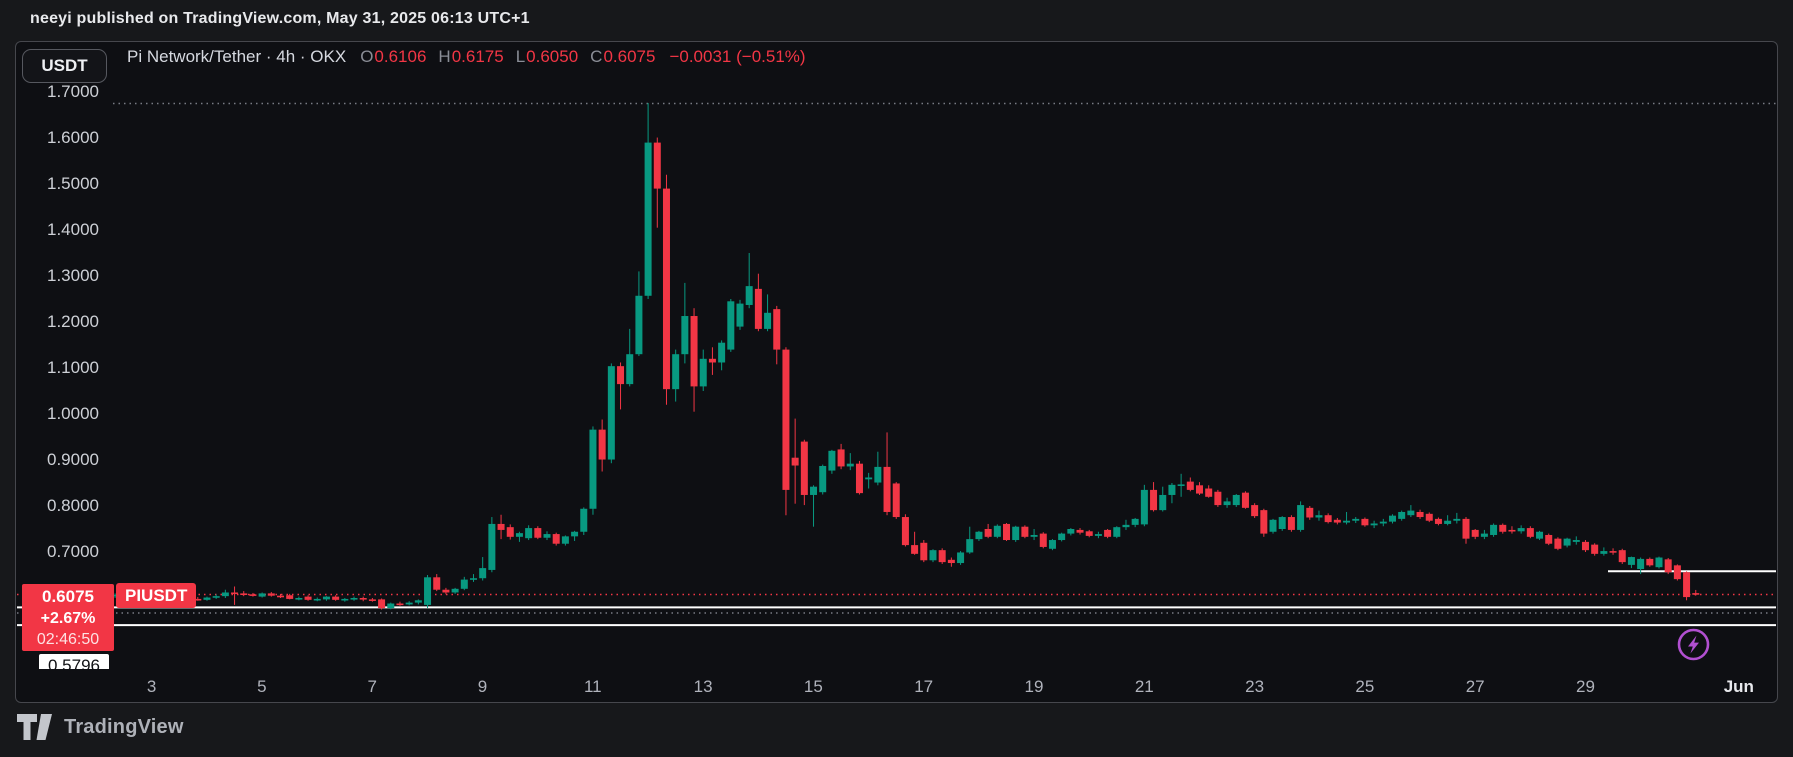 This screenshot has height=757, width=1793. What do you see at coordinates (73, 505) in the screenshot?
I see `price-tick: 0.8000` at bounding box center [73, 505].